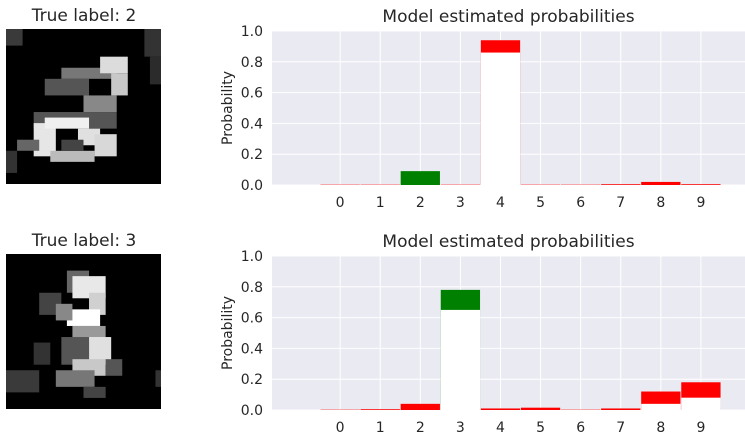 The width and height of the screenshot is (745, 439). Describe the element at coordinates (84, 241) in the screenshot. I see `true-label-title: True label: 3` at that location.